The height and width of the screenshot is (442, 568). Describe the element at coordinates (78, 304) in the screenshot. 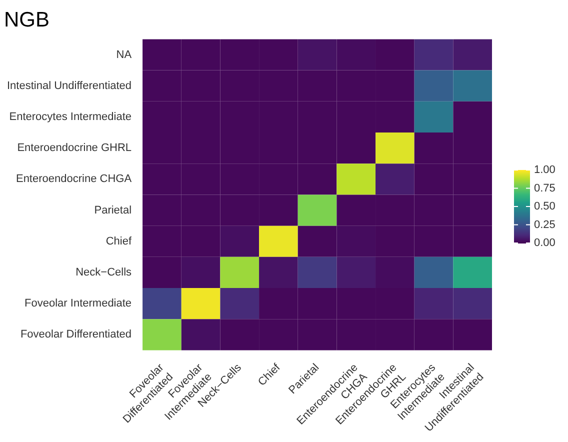

I see `y-tick-label: Foveolar Intermediate` at that location.